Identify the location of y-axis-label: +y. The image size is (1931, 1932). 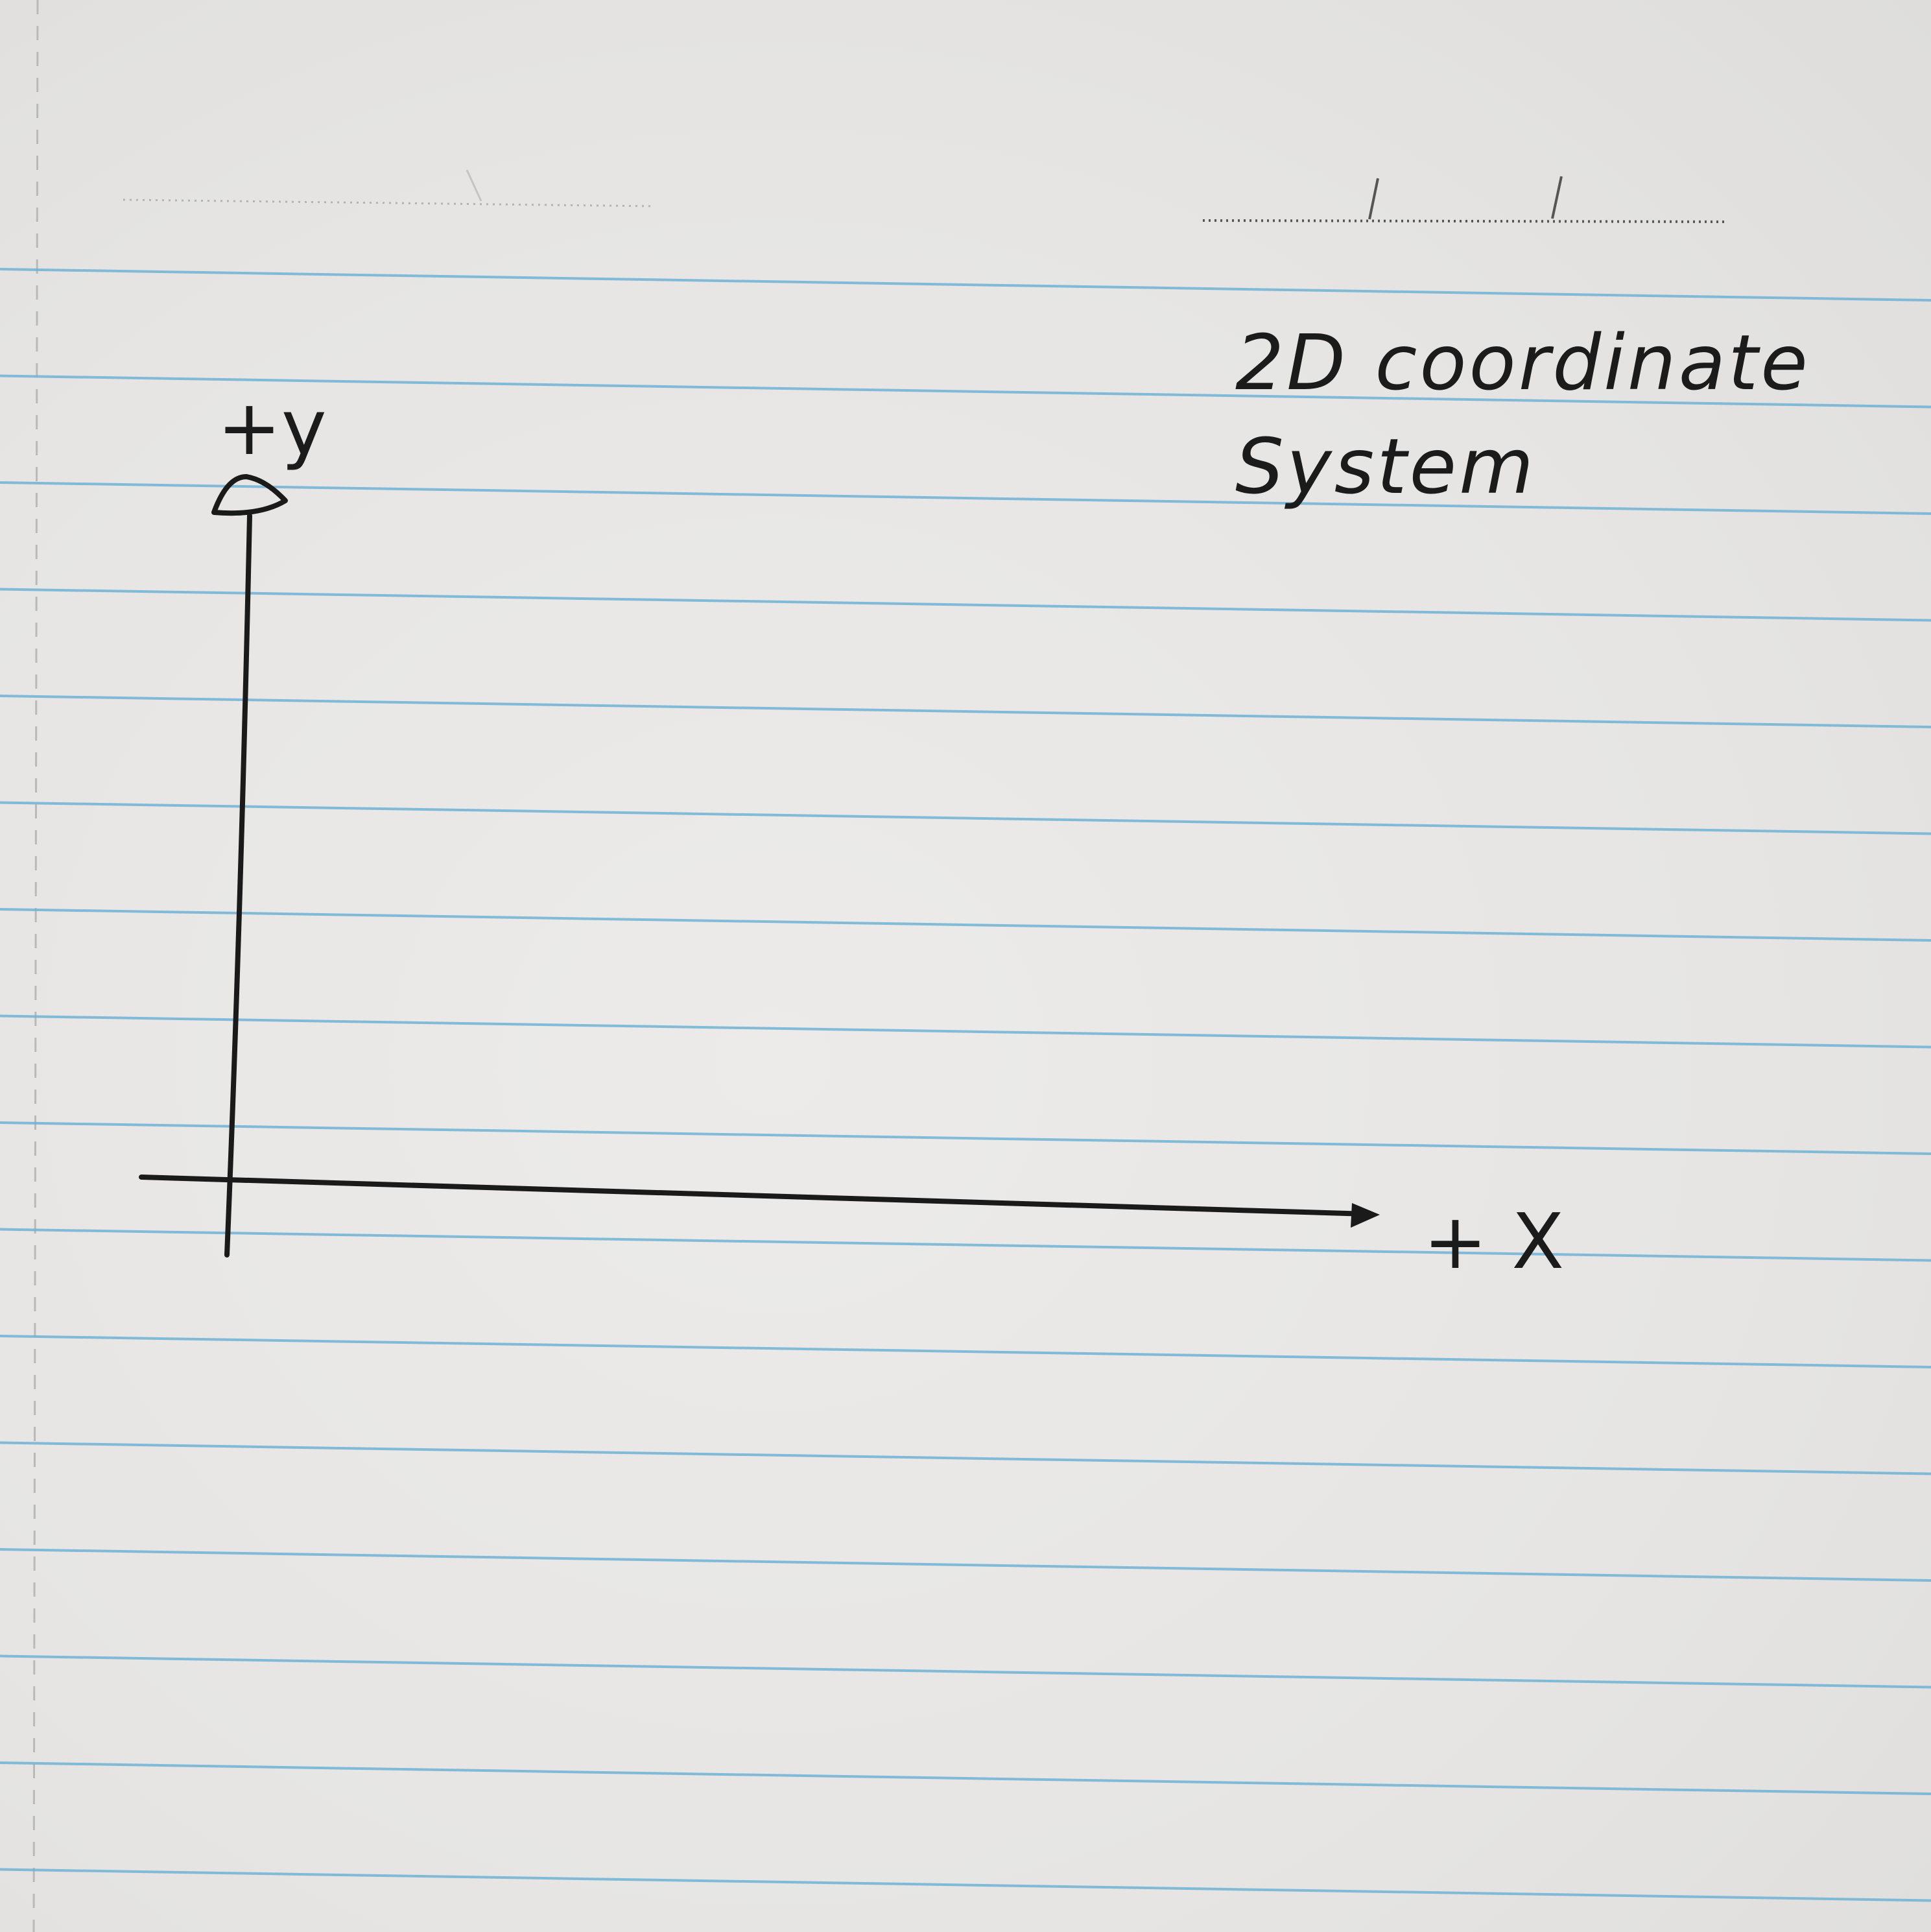
(272, 427).